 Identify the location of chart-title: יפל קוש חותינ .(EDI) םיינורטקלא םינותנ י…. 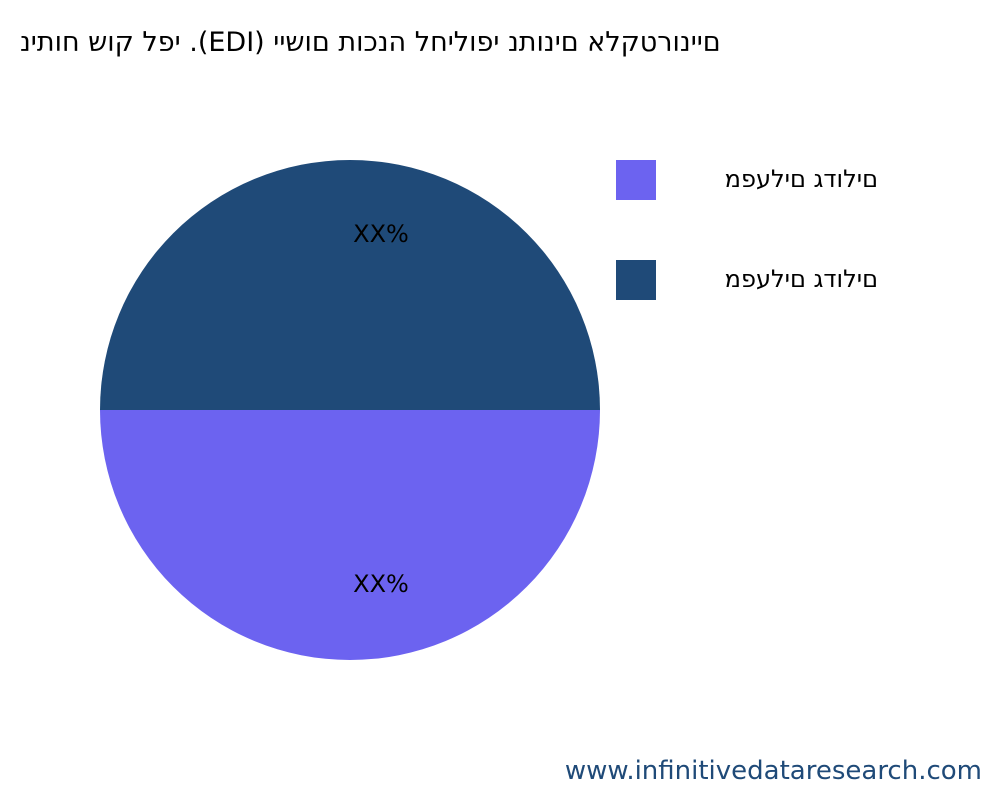
(370, 42).